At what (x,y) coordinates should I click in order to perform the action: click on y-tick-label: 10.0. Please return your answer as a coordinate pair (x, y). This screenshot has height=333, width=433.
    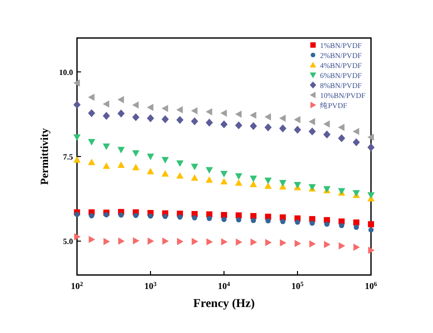
    Looking at the image, I should click on (66, 72).